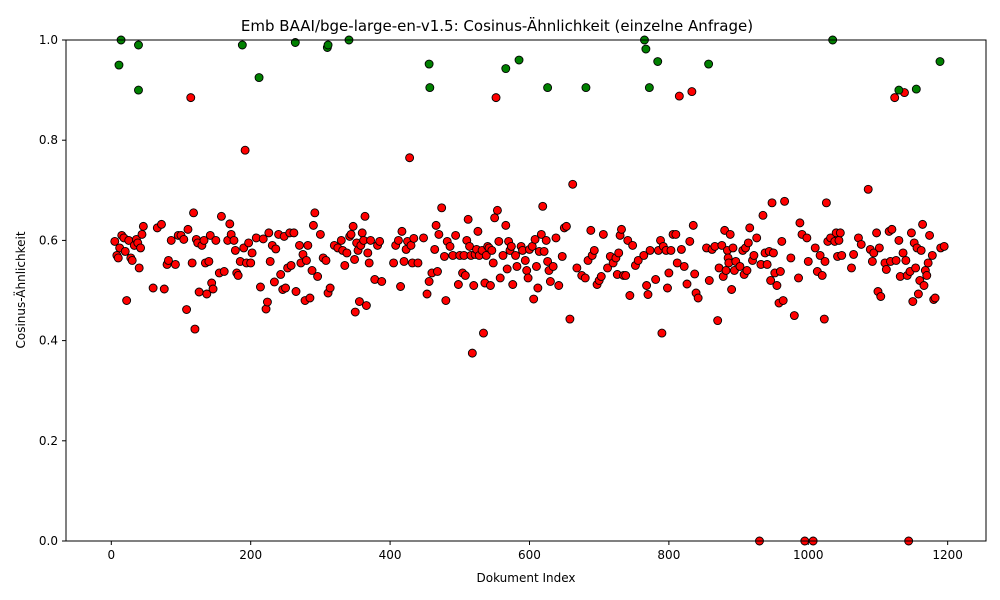  What do you see at coordinates (111, 555) in the screenshot?
I see `x-tick-label: 0` at bounding box center [111, 555].